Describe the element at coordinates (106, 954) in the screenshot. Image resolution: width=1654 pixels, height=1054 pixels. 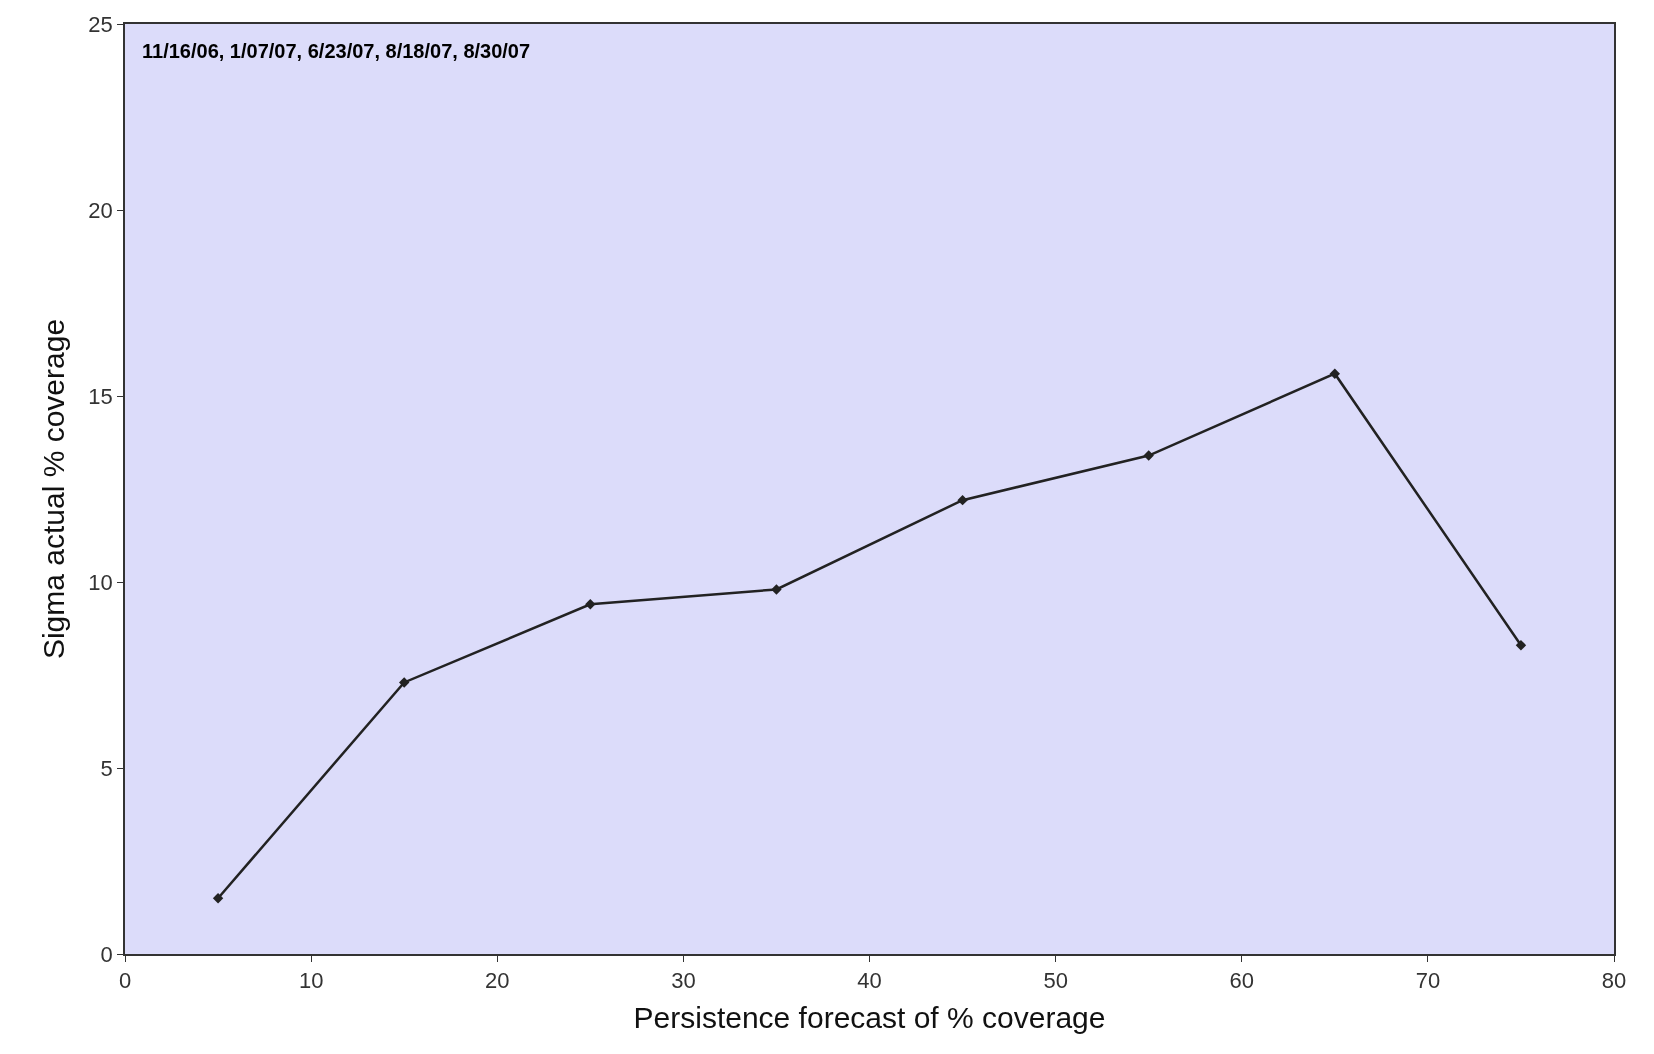
I see `y-tick-label: 0` at that location.